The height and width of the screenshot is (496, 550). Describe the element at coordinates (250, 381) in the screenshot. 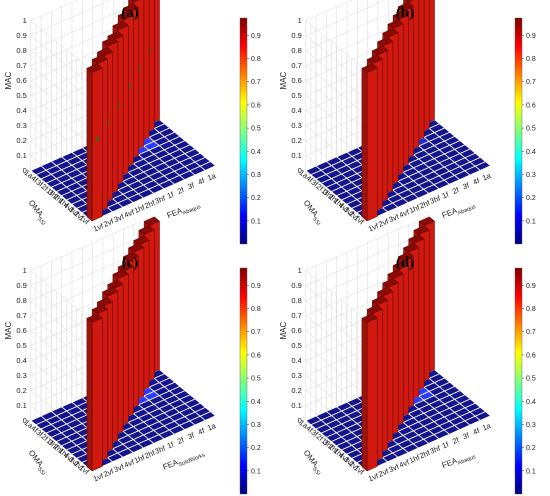

I see `colorbar: 0.1 0.2 0.3 0.4 0.5 0.6 0.7 0.8 0.9` at that location.